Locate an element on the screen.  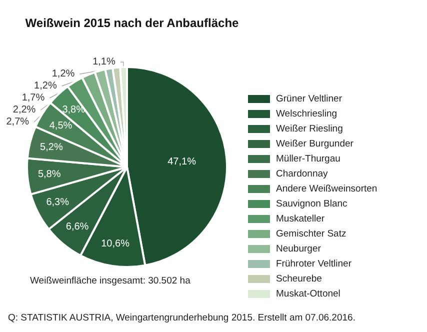
legend-label: Müller-Thurgau is located at coordinates (308, 159).